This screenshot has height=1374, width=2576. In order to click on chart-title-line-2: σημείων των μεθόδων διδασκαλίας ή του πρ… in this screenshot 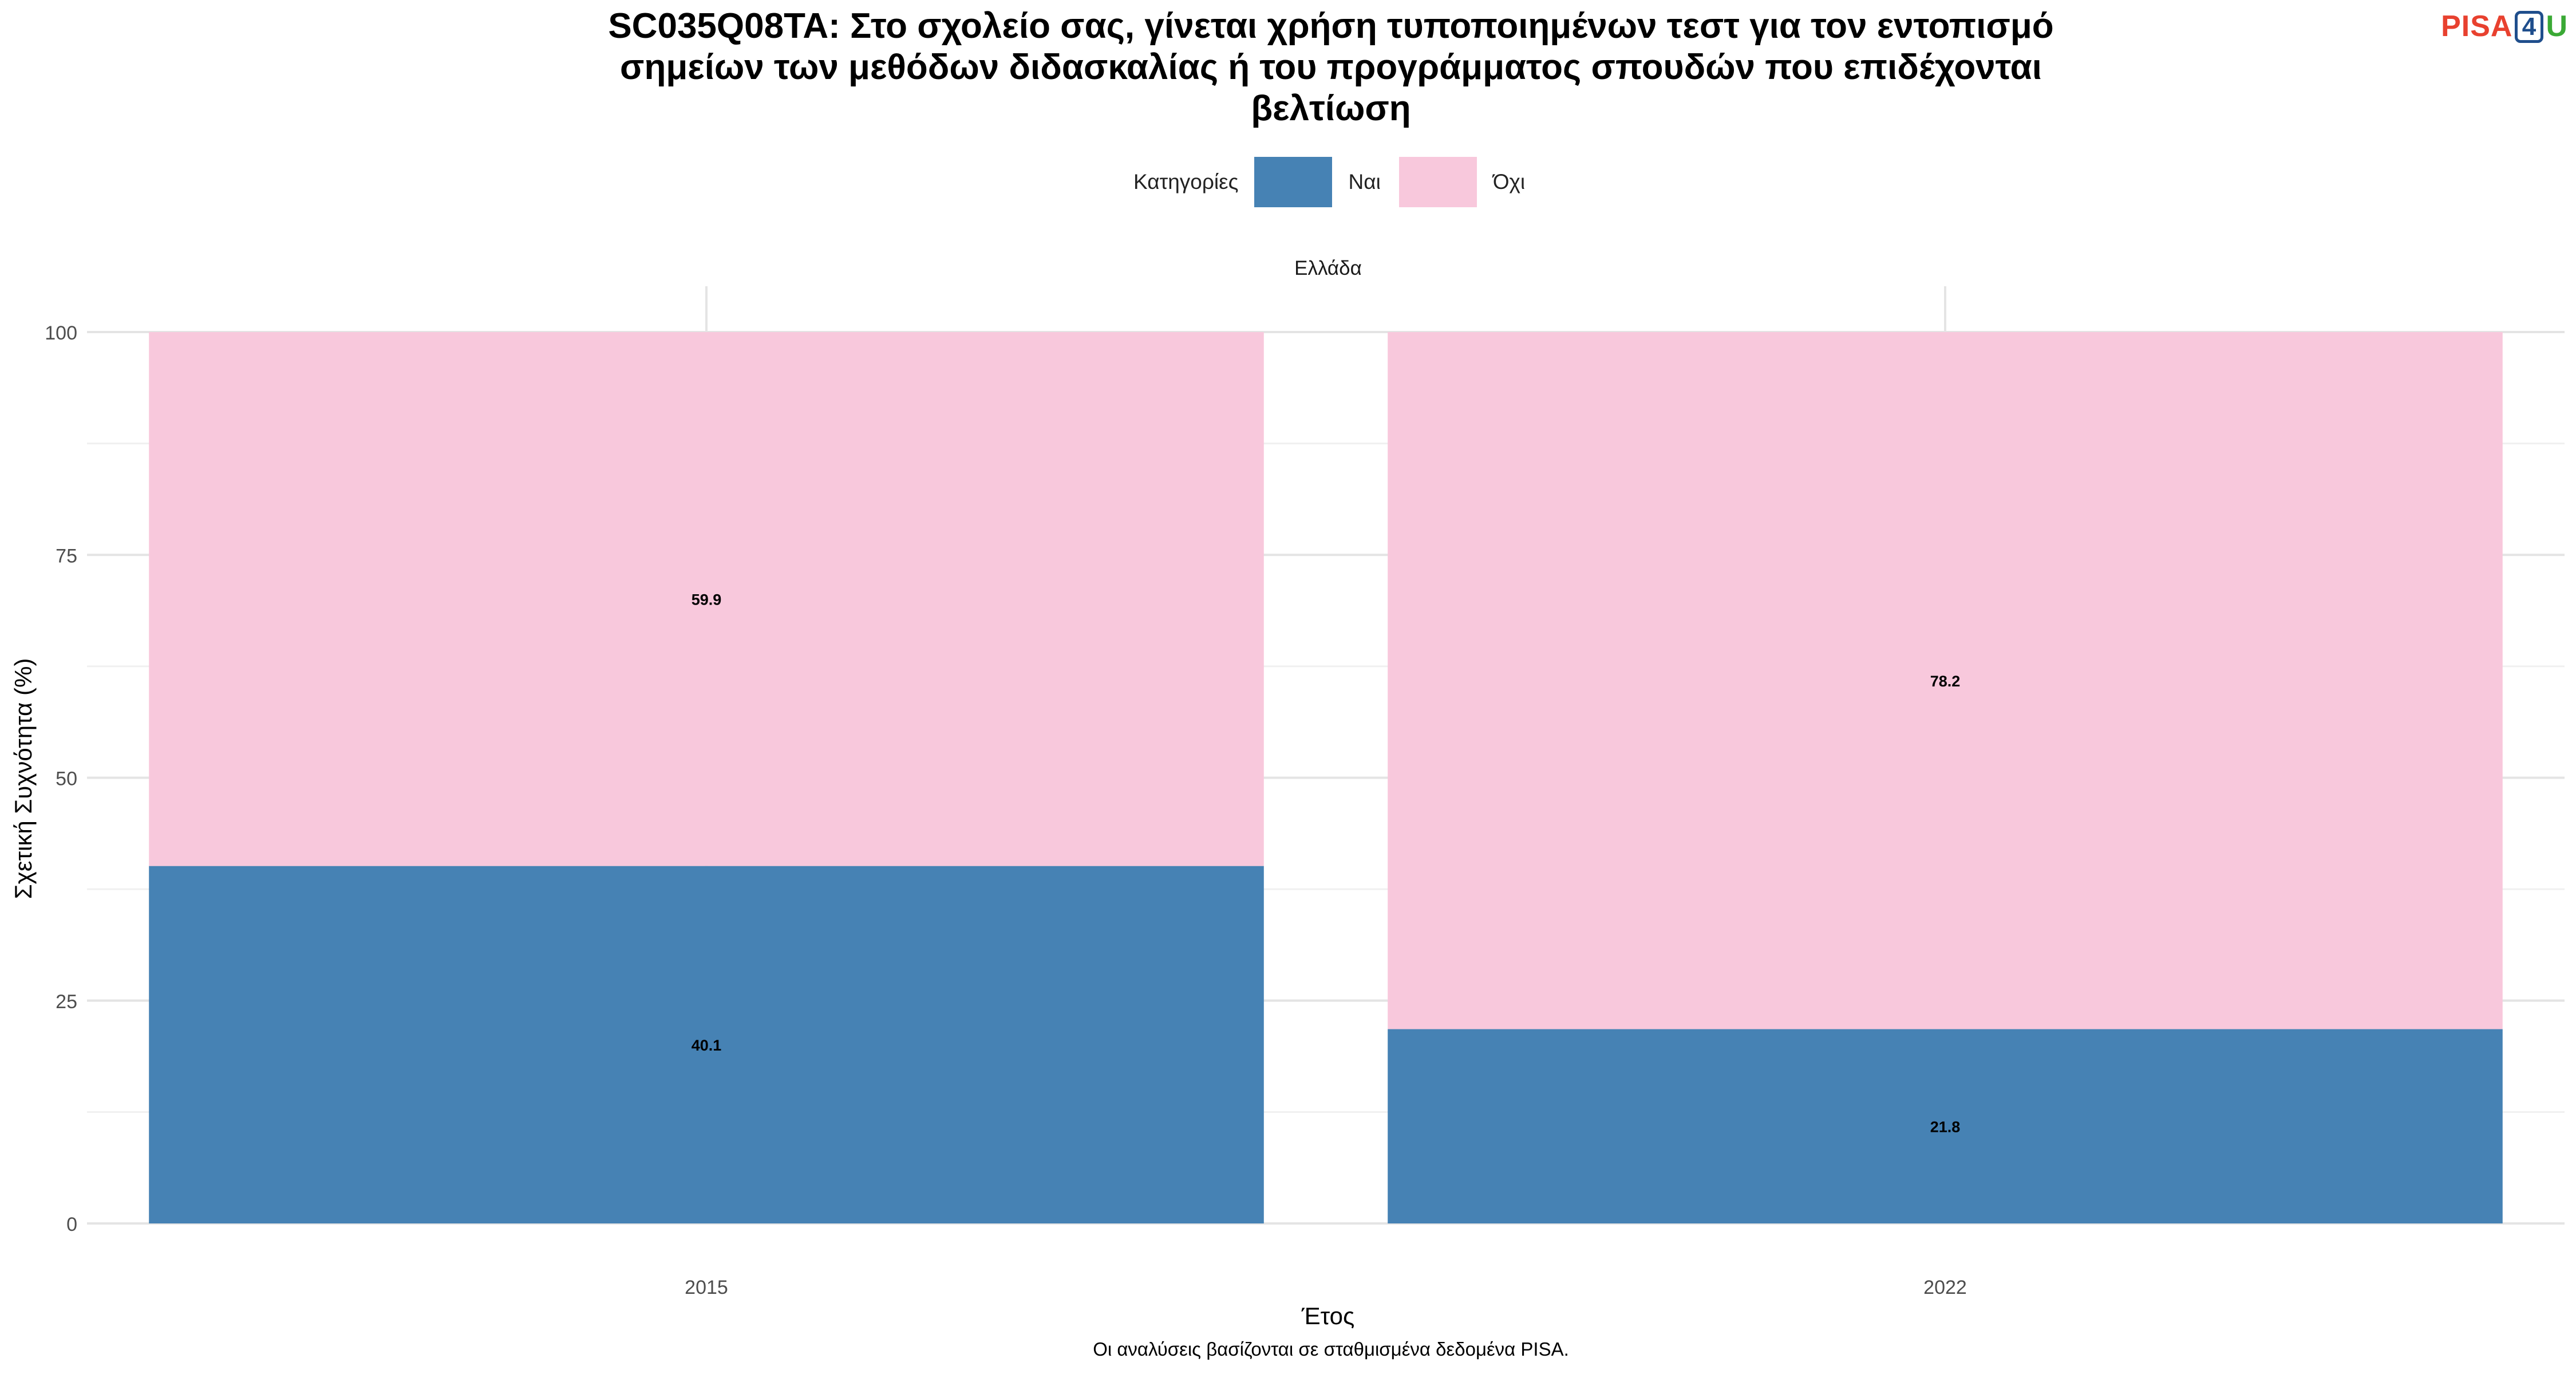, I will do `click(1331, 67)`.